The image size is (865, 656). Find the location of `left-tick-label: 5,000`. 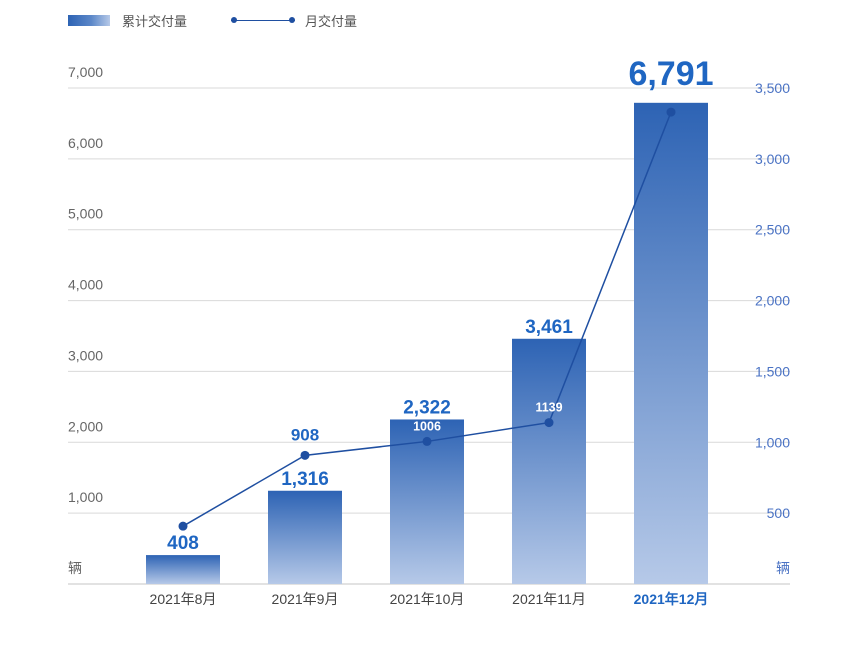

left-tick-label: 5,000 is located at coordinates (85, 214).